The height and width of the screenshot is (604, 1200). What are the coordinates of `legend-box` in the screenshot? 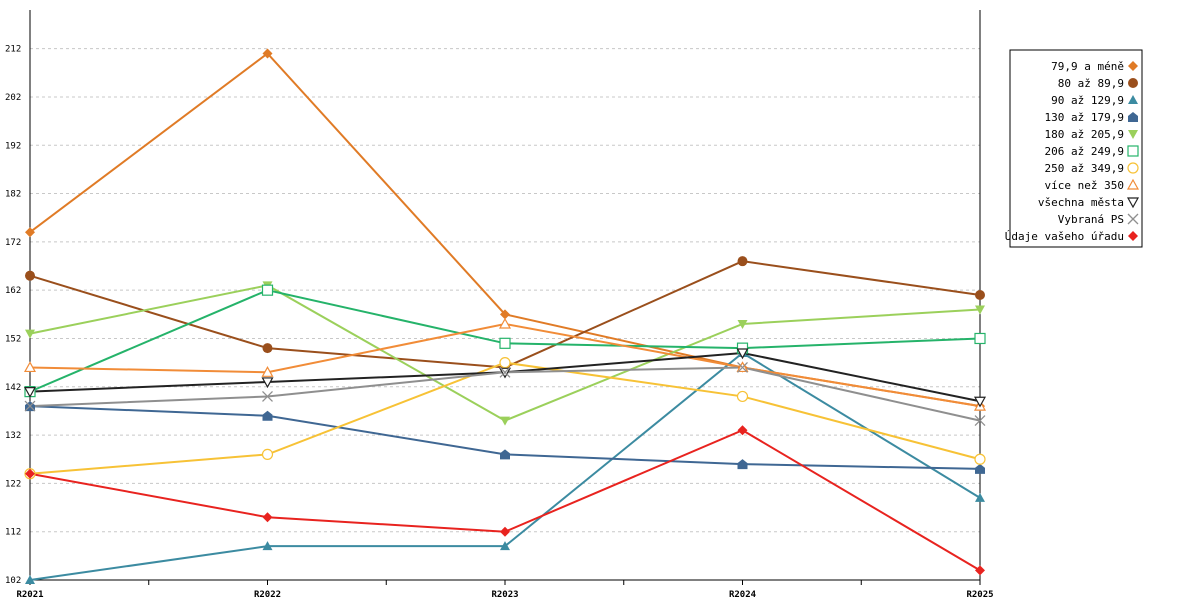 It's located at (1076, 148).